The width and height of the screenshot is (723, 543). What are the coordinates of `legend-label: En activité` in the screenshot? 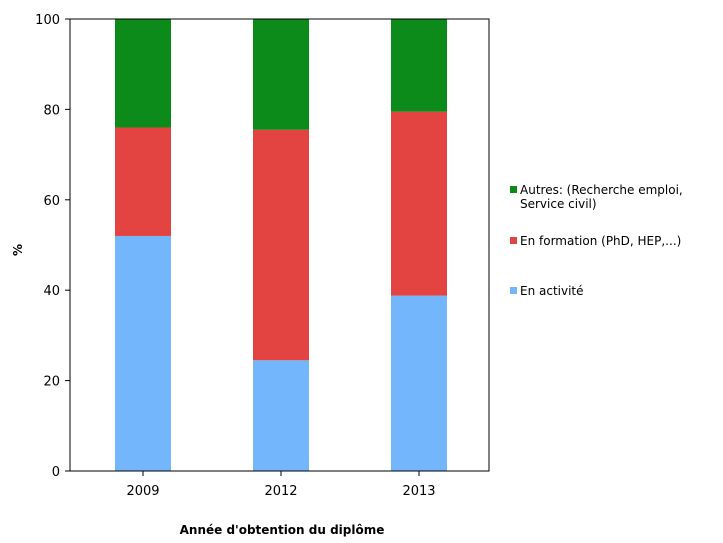 It's located at (552, 291).